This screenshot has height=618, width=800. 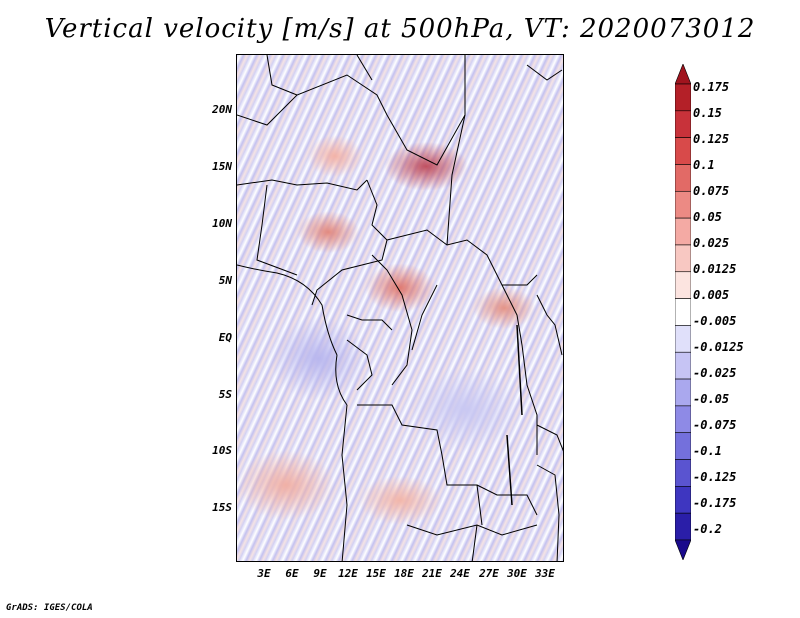 I want to click on lon-label: 3E, so click(x=264, y=573).